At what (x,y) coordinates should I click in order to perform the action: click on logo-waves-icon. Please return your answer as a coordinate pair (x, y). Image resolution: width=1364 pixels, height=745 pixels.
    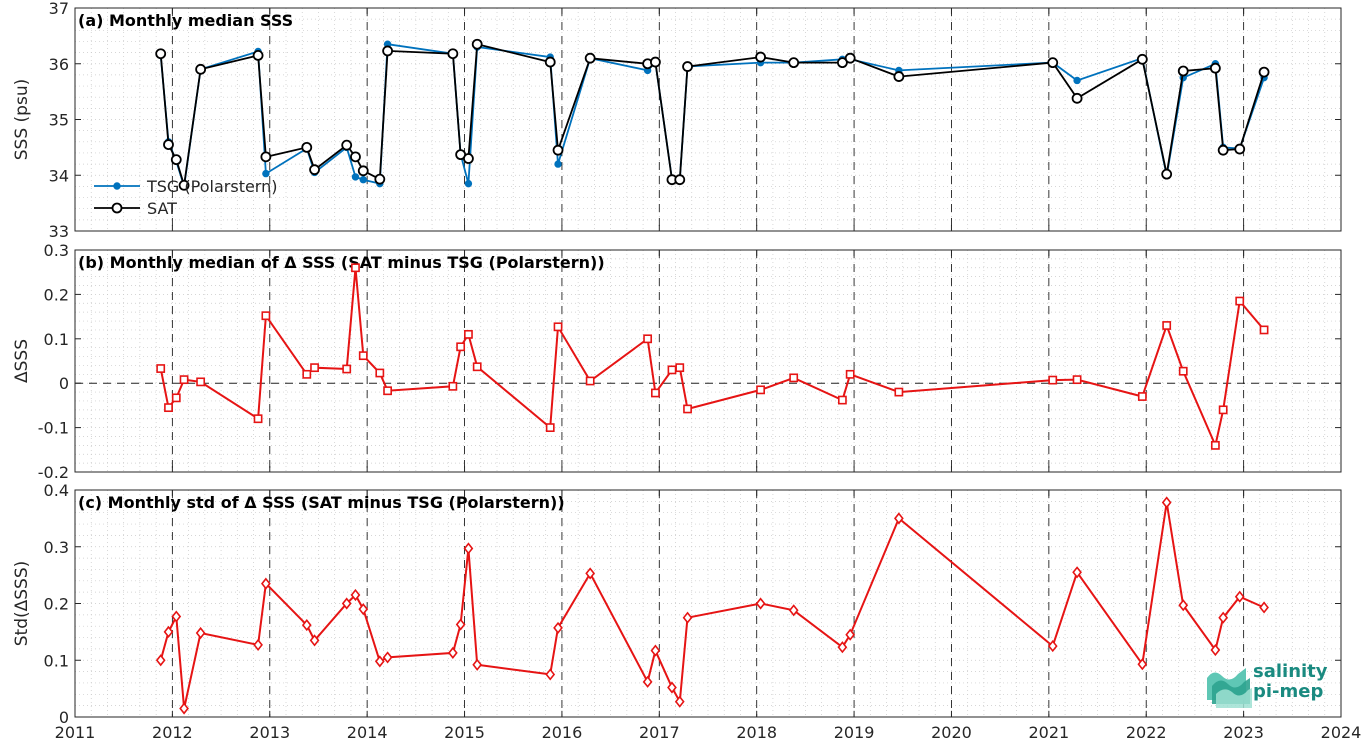
    Looking at the image, I should click on (1229, 688).